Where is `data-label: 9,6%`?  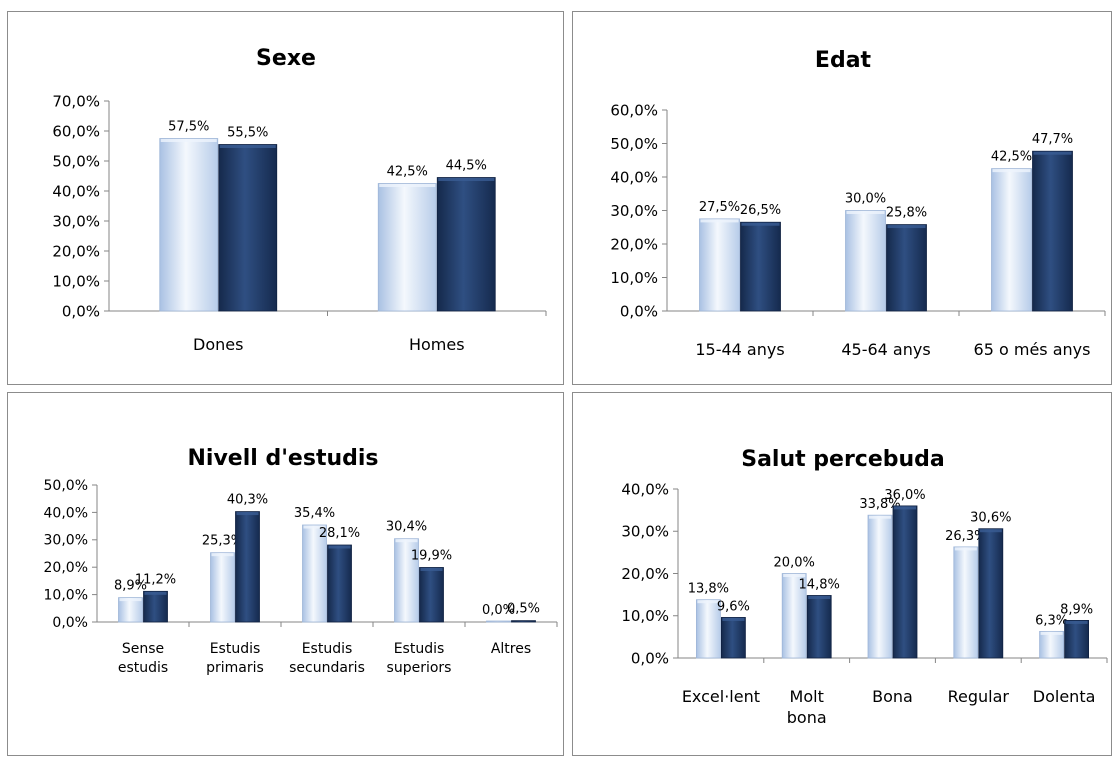
data-label: 9,6% is located at coordinates (733, 606).